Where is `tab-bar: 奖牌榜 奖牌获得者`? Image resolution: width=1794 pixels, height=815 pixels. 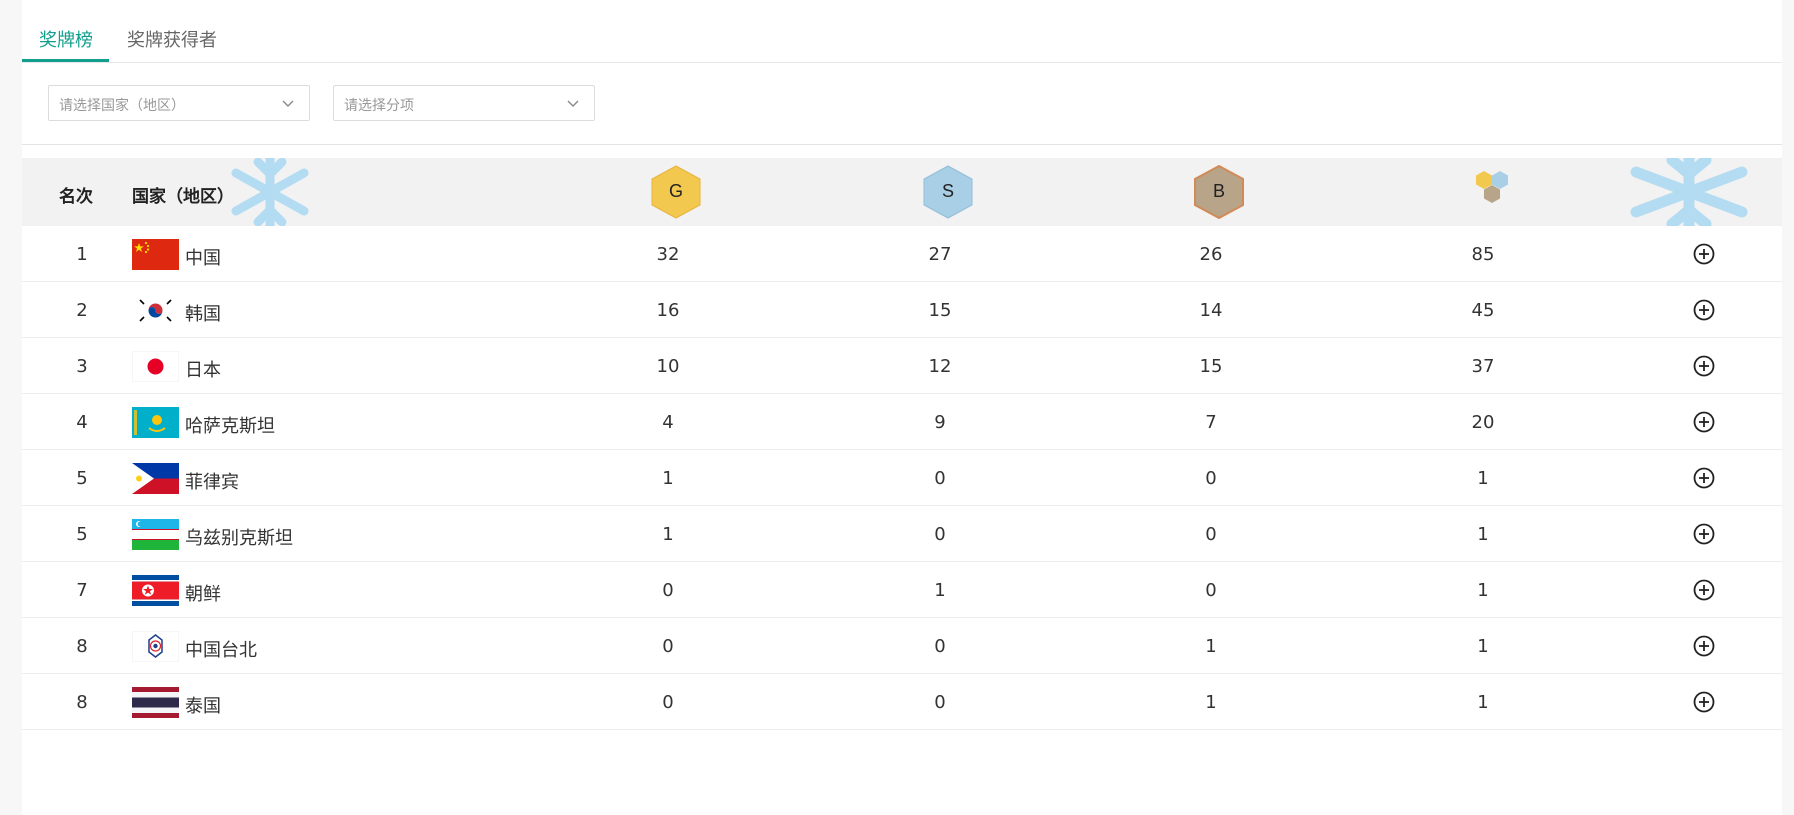
tab-bar: 奖牌榜 奖牌获得者 is located at coordinates (902, 31).